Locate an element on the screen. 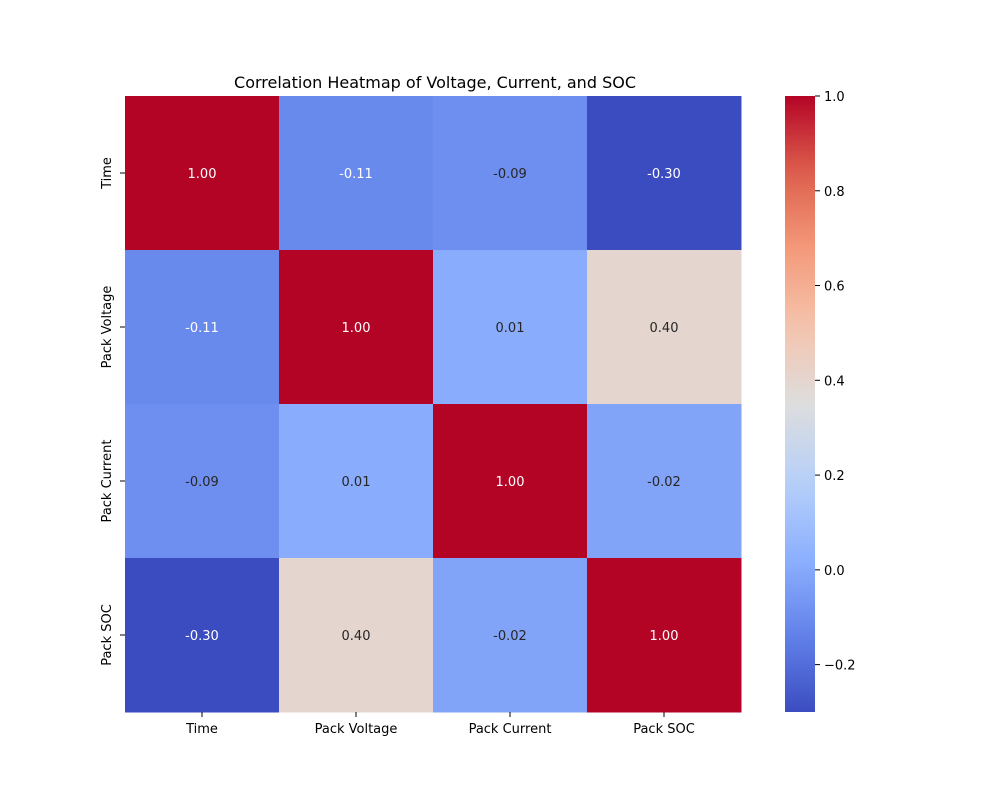  cell-value-label-0-0: 1.00 is located at coordinates (202, 174).